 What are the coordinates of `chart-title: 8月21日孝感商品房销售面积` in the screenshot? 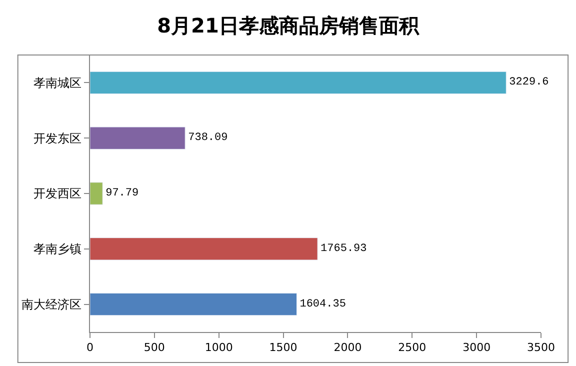 It's located at (288, 25).